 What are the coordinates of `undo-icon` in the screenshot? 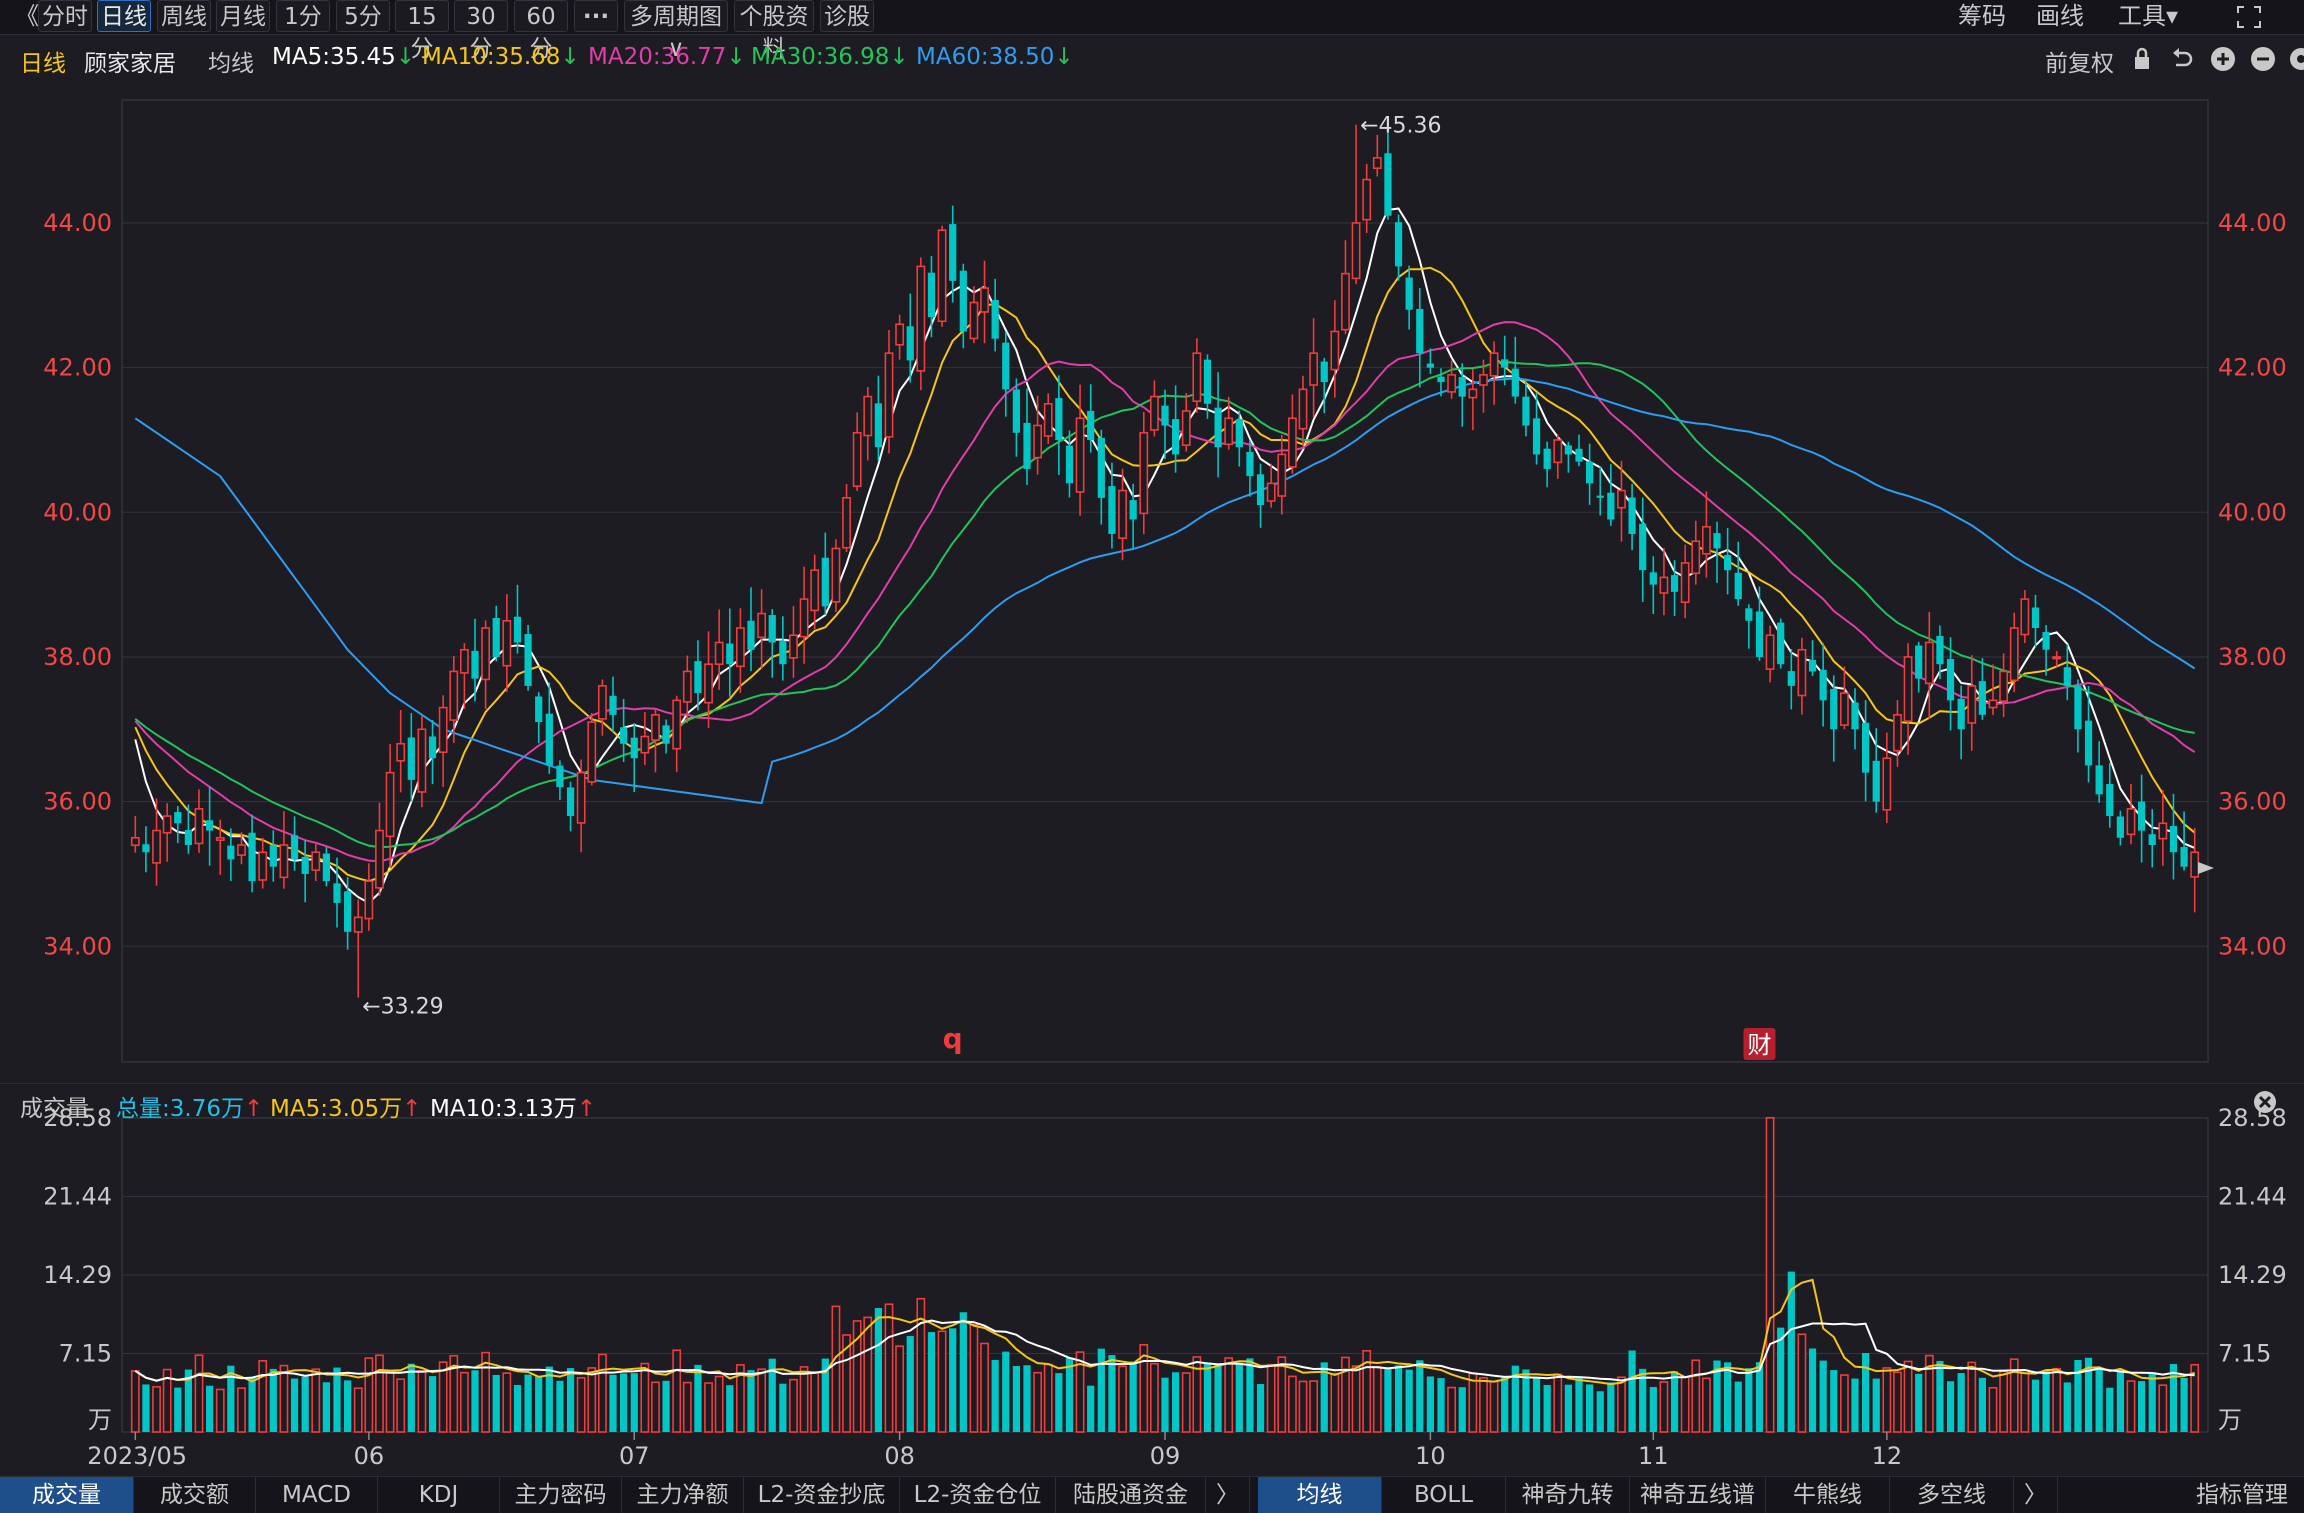 It's located at (2182, 59).